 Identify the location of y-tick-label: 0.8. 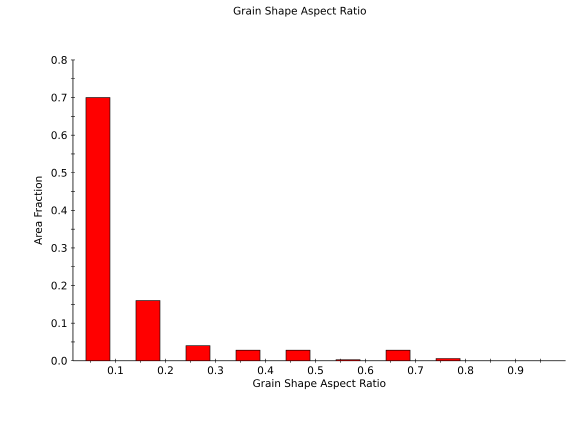
(59, 60).